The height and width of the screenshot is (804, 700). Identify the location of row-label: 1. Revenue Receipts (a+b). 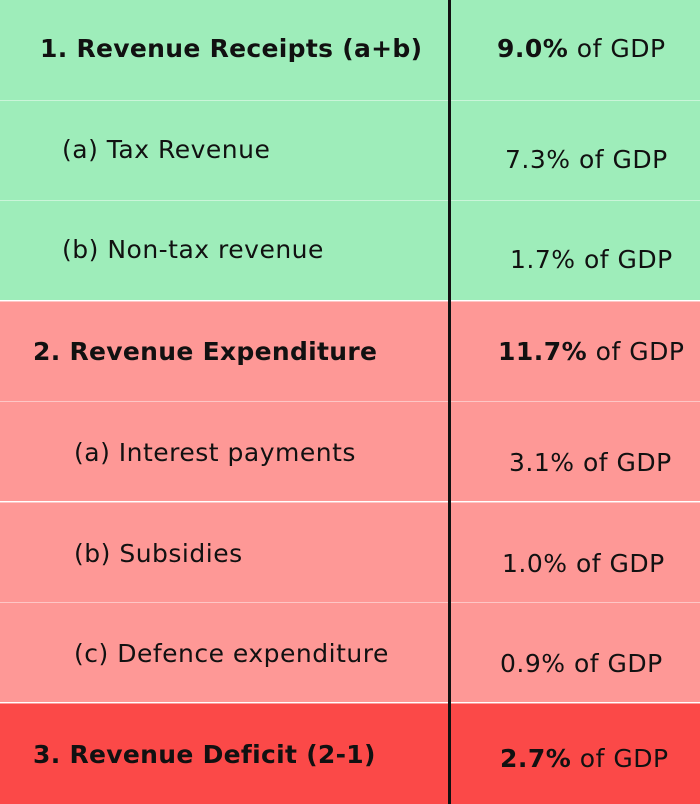
(231, 48).